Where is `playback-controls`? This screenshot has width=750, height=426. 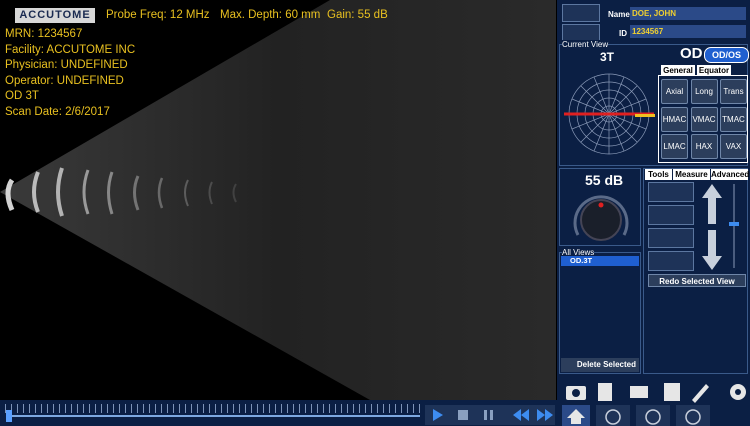 playback-controls is located at coordinates (490, 415).